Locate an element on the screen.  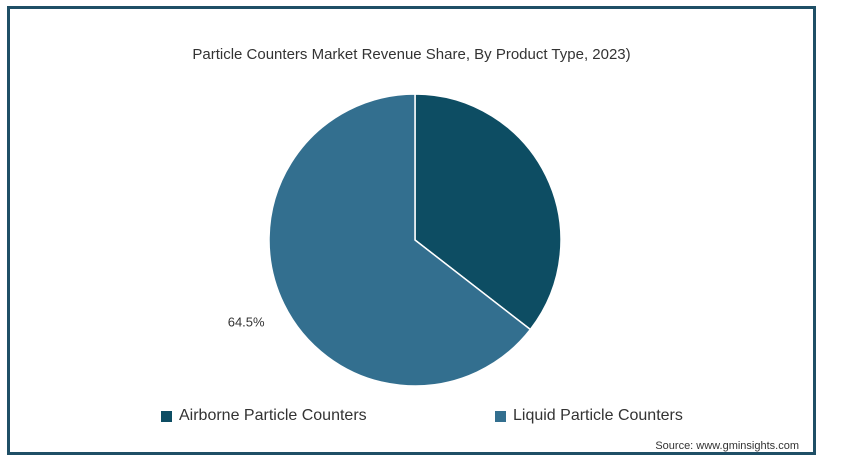
legend-swatch-airborne is located at coordinates (166, 416).